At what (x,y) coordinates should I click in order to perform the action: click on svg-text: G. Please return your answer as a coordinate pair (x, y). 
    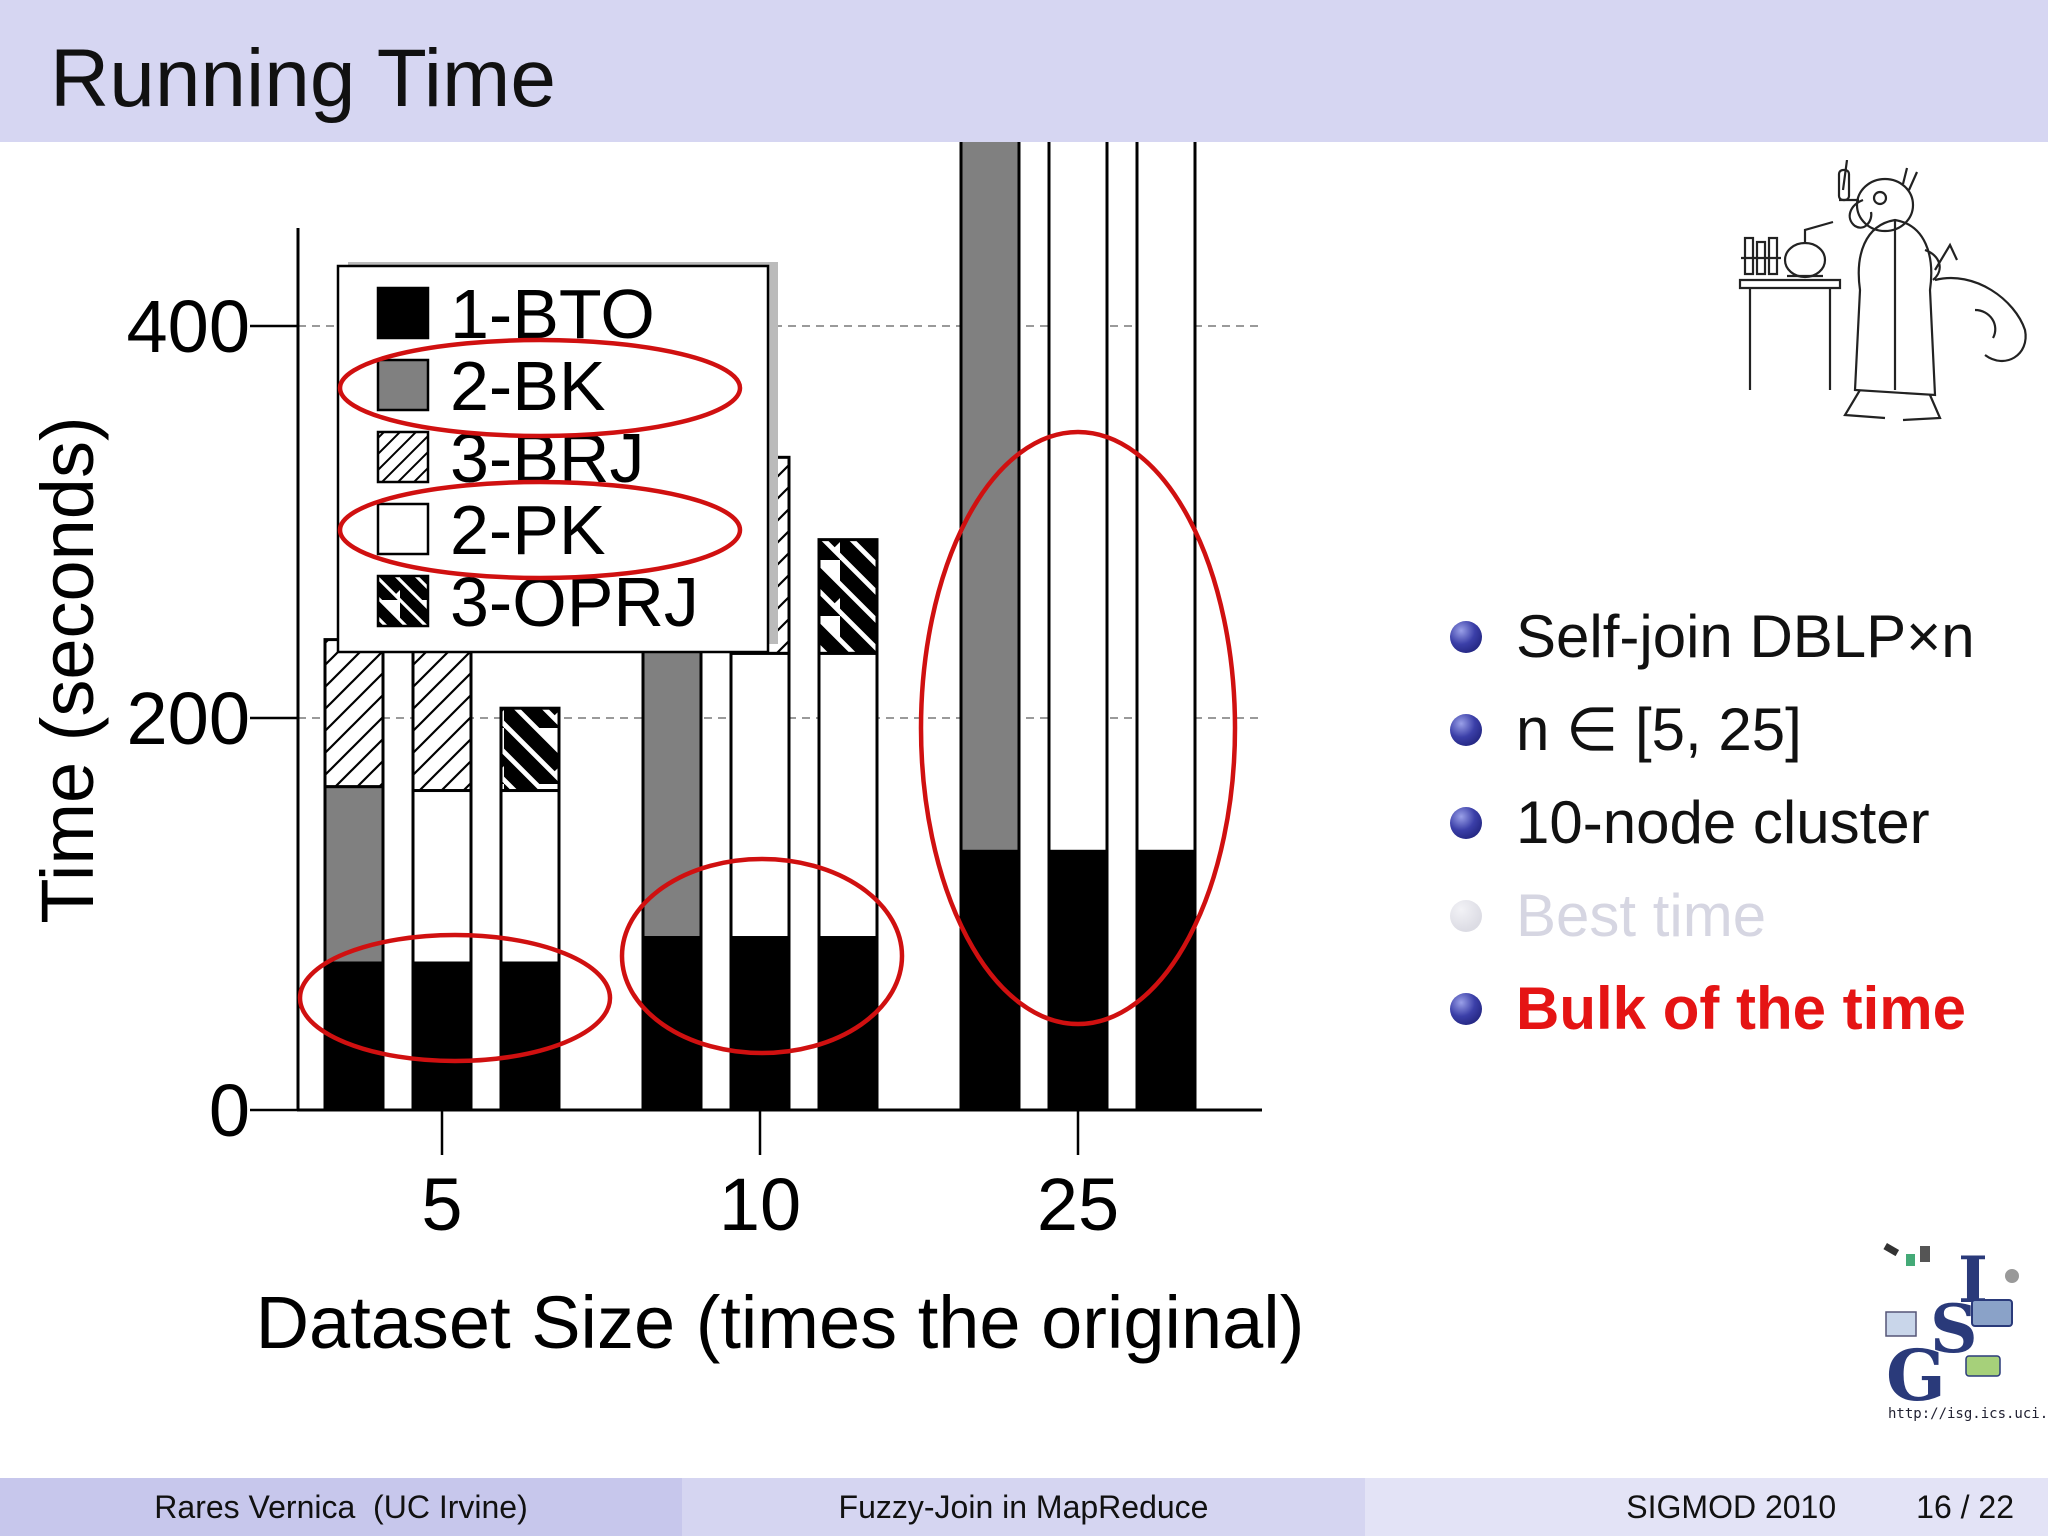
    Looking at the image, I should click on (1916, 1372).